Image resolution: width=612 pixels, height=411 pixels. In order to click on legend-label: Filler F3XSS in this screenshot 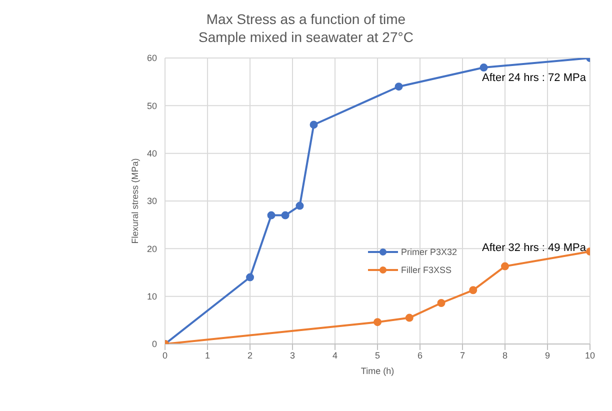, I will do `click(426, 270)`.